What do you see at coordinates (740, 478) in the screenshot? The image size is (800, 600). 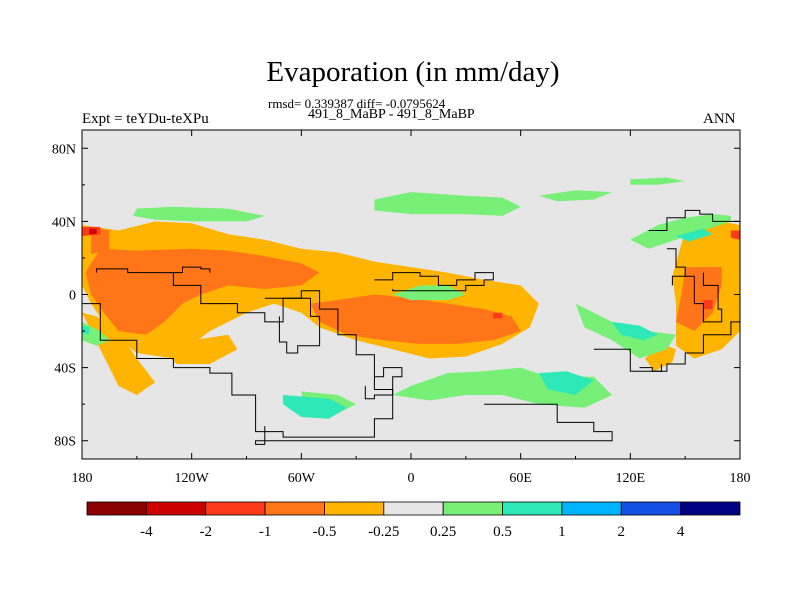 I see `x-tick-label-6: 180` at bounding box center [740, 478].